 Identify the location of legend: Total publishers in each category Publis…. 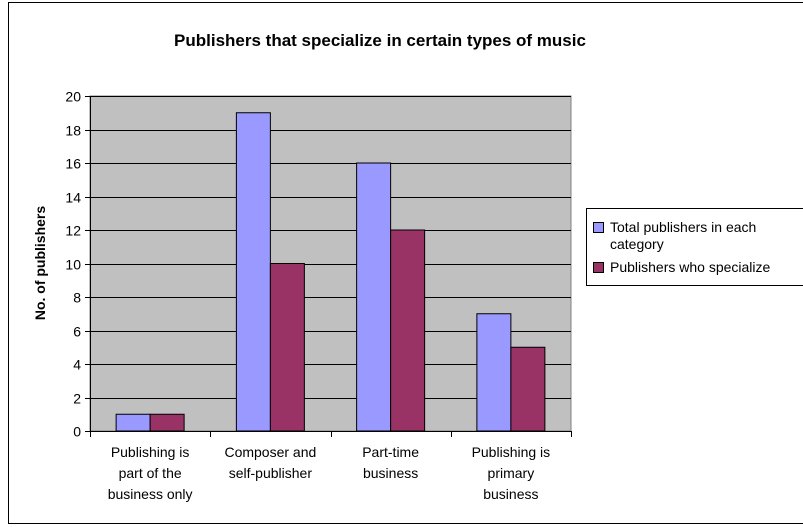
(694, 247).